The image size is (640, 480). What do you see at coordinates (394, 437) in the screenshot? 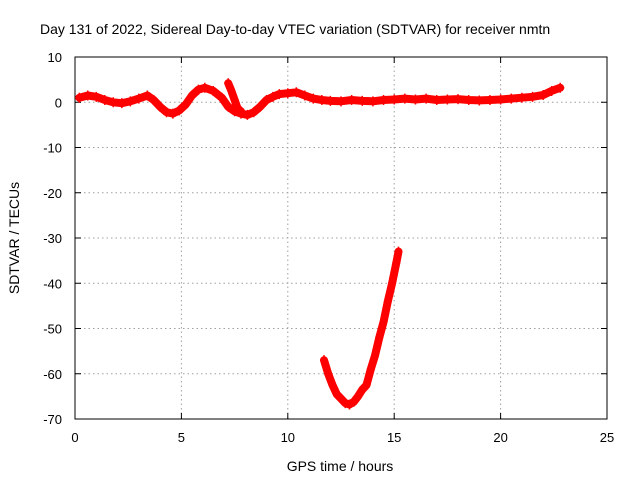
I see `x-tick-label: 15` at bounding box center [394, 437].